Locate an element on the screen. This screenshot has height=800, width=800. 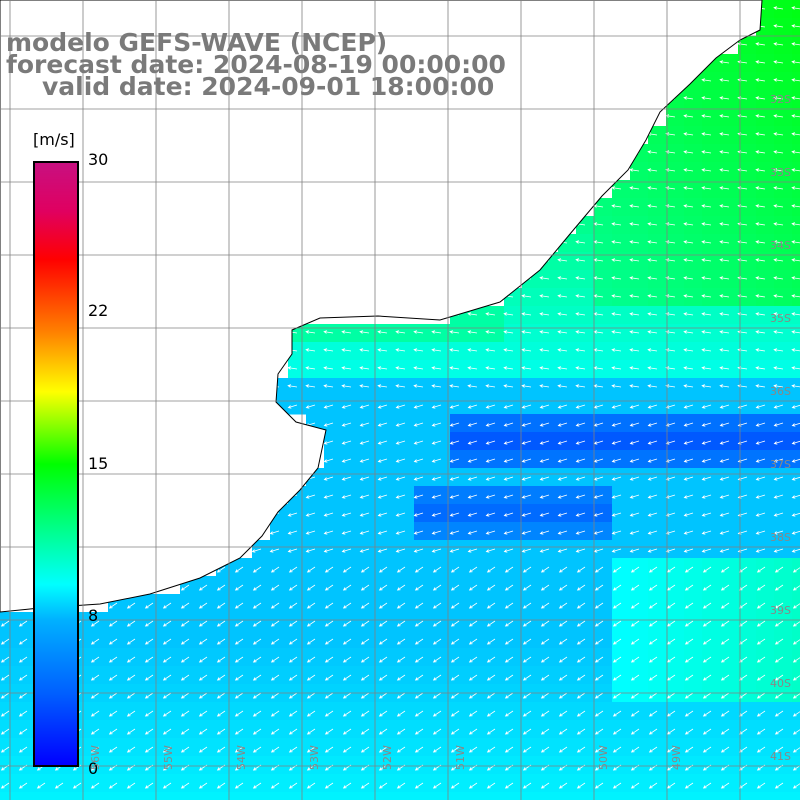
lat-label: 34S is located at coordinates (780, 245).